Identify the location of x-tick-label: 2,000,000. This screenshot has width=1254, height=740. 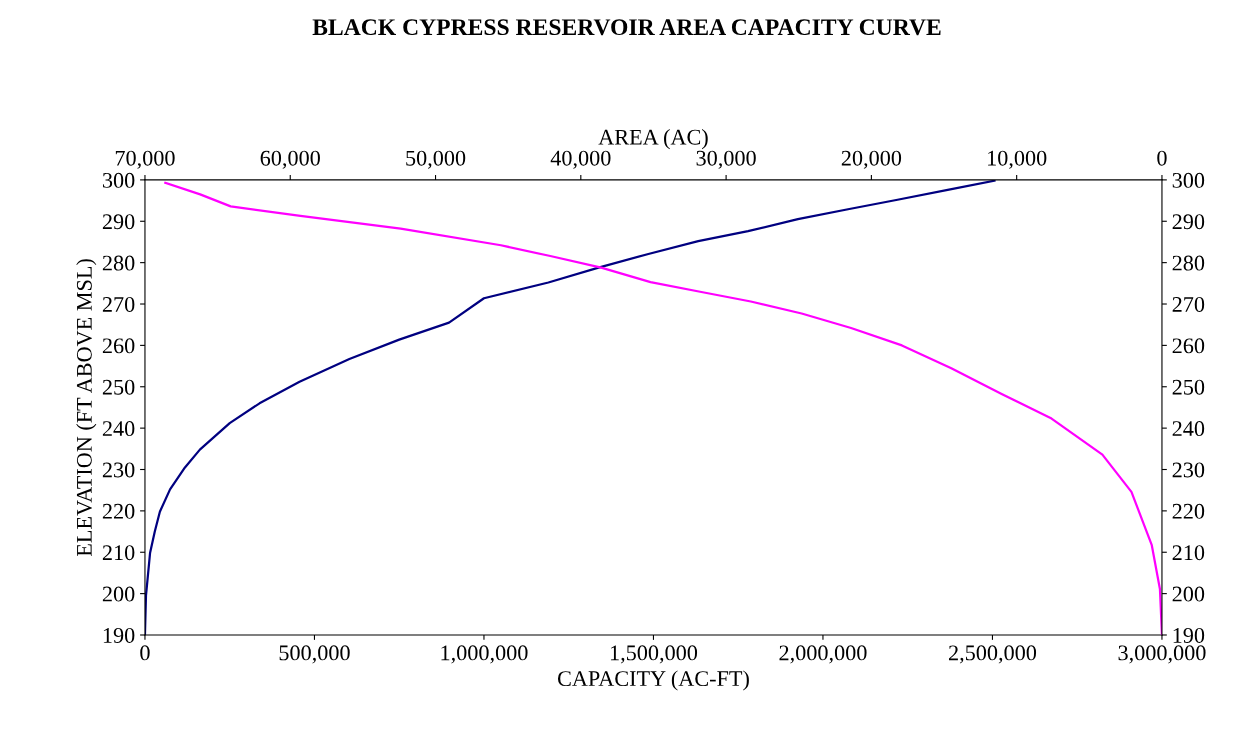
(823, 654).